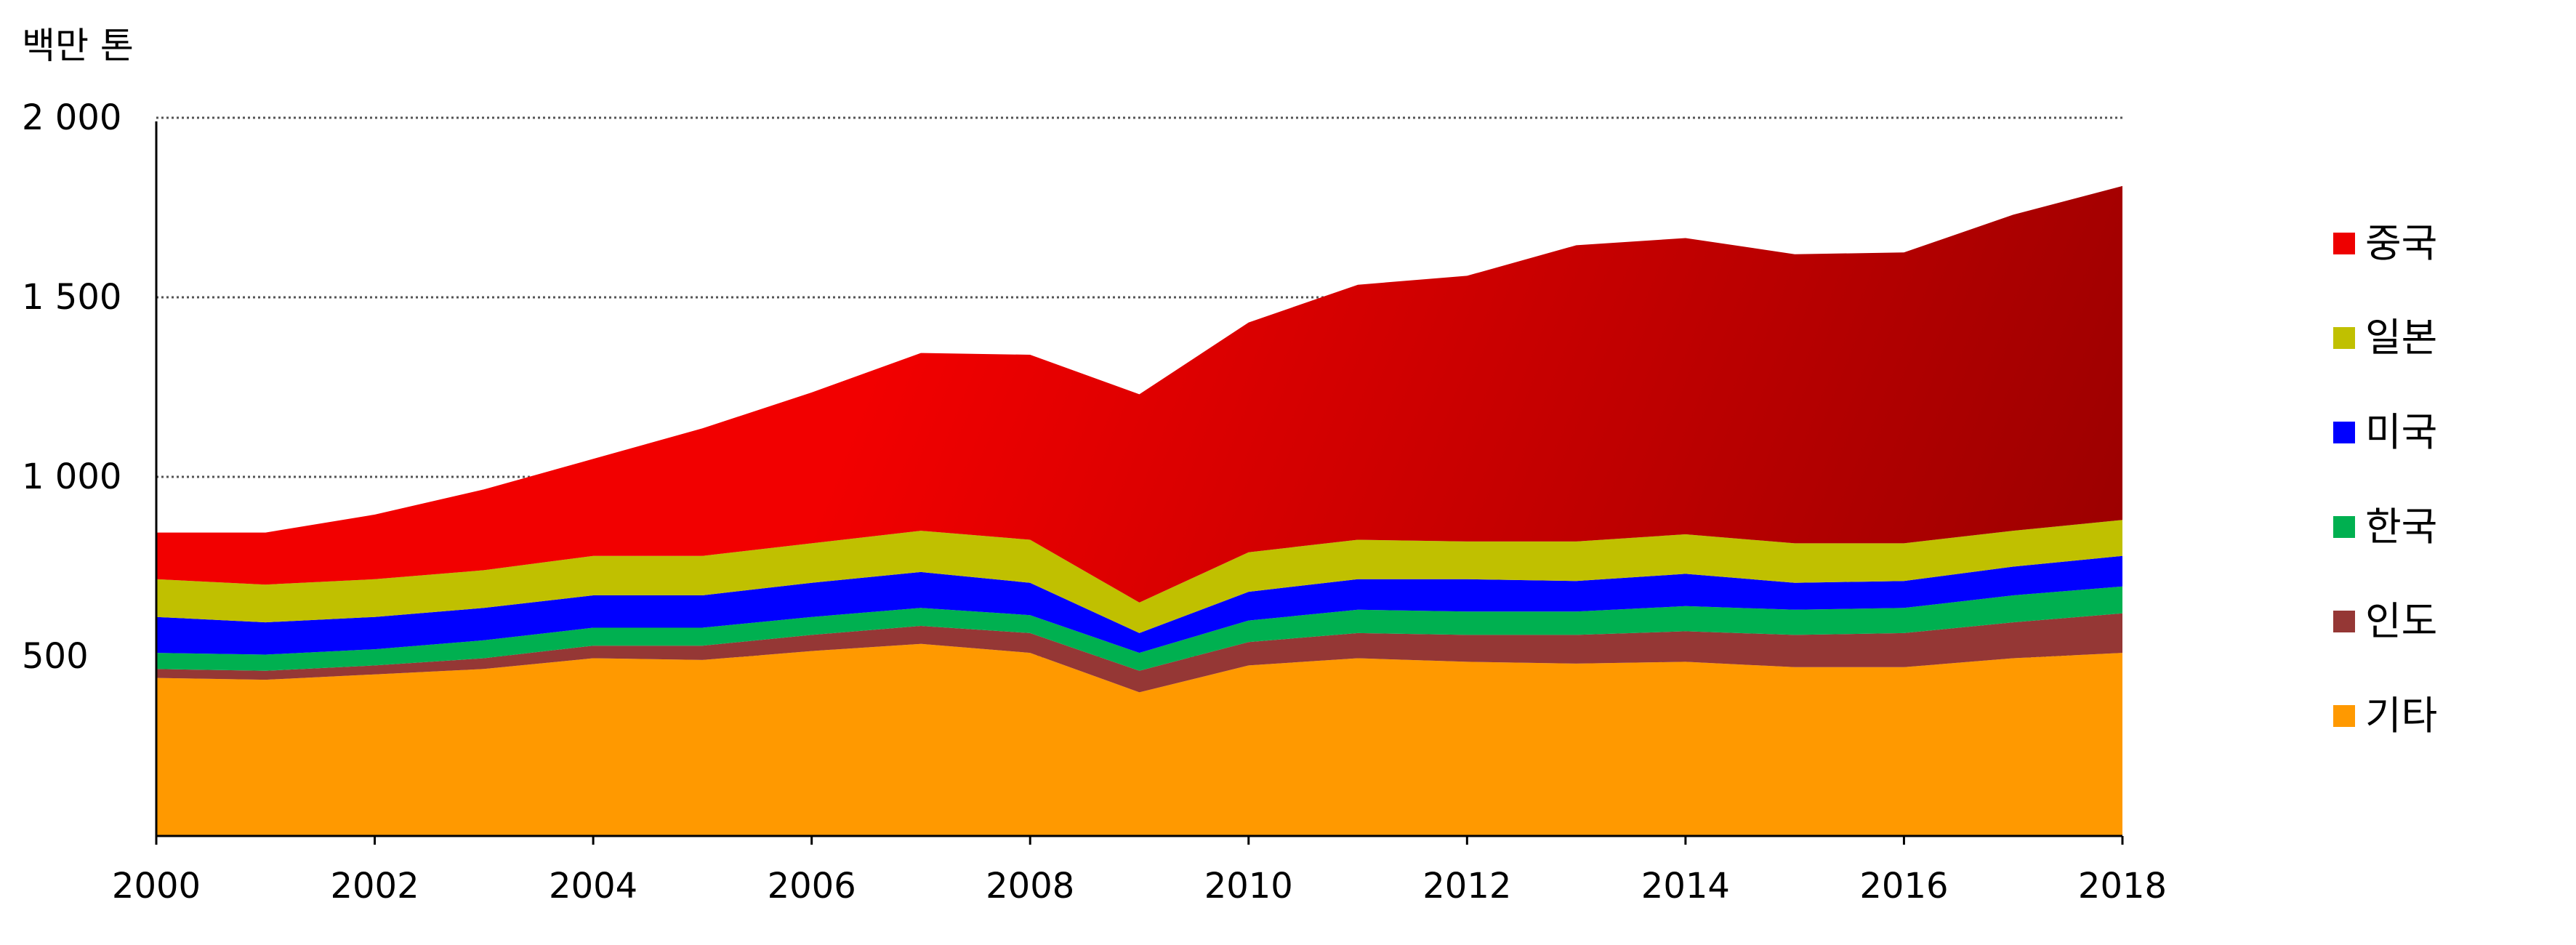 The image size is (2576, 945). What do you see at coordinates (71, 387) in the screenshot?
I see `y-axis-ticks: 500 1 000 1 500 2 000` at bounding box center [71, 387].